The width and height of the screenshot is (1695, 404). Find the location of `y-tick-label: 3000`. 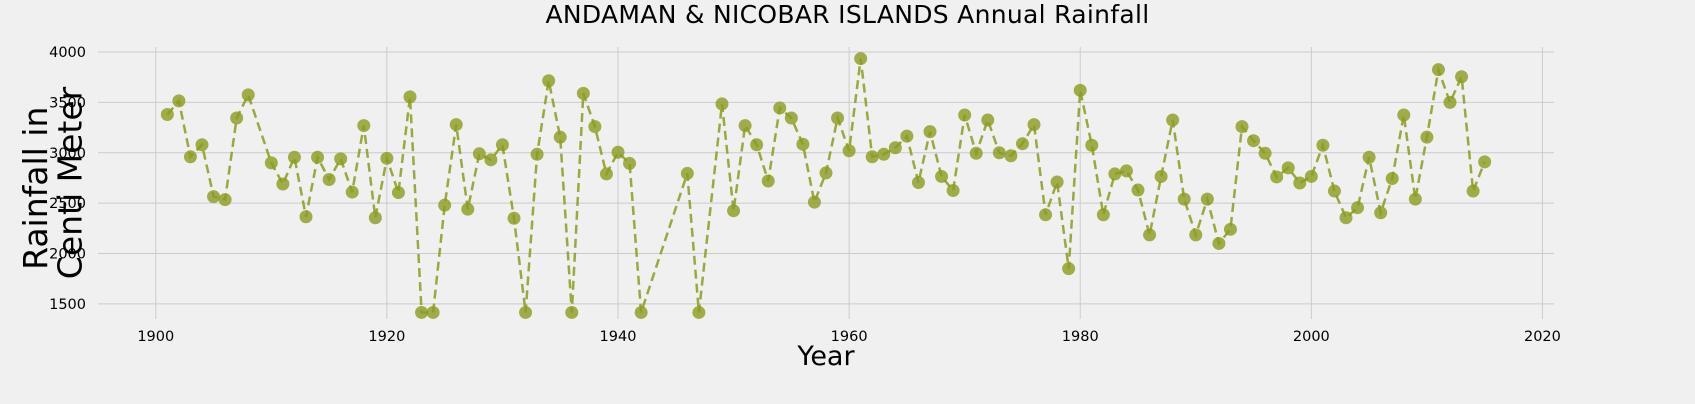

y-tick-label: 3000 is located at coordinates (67, 154).